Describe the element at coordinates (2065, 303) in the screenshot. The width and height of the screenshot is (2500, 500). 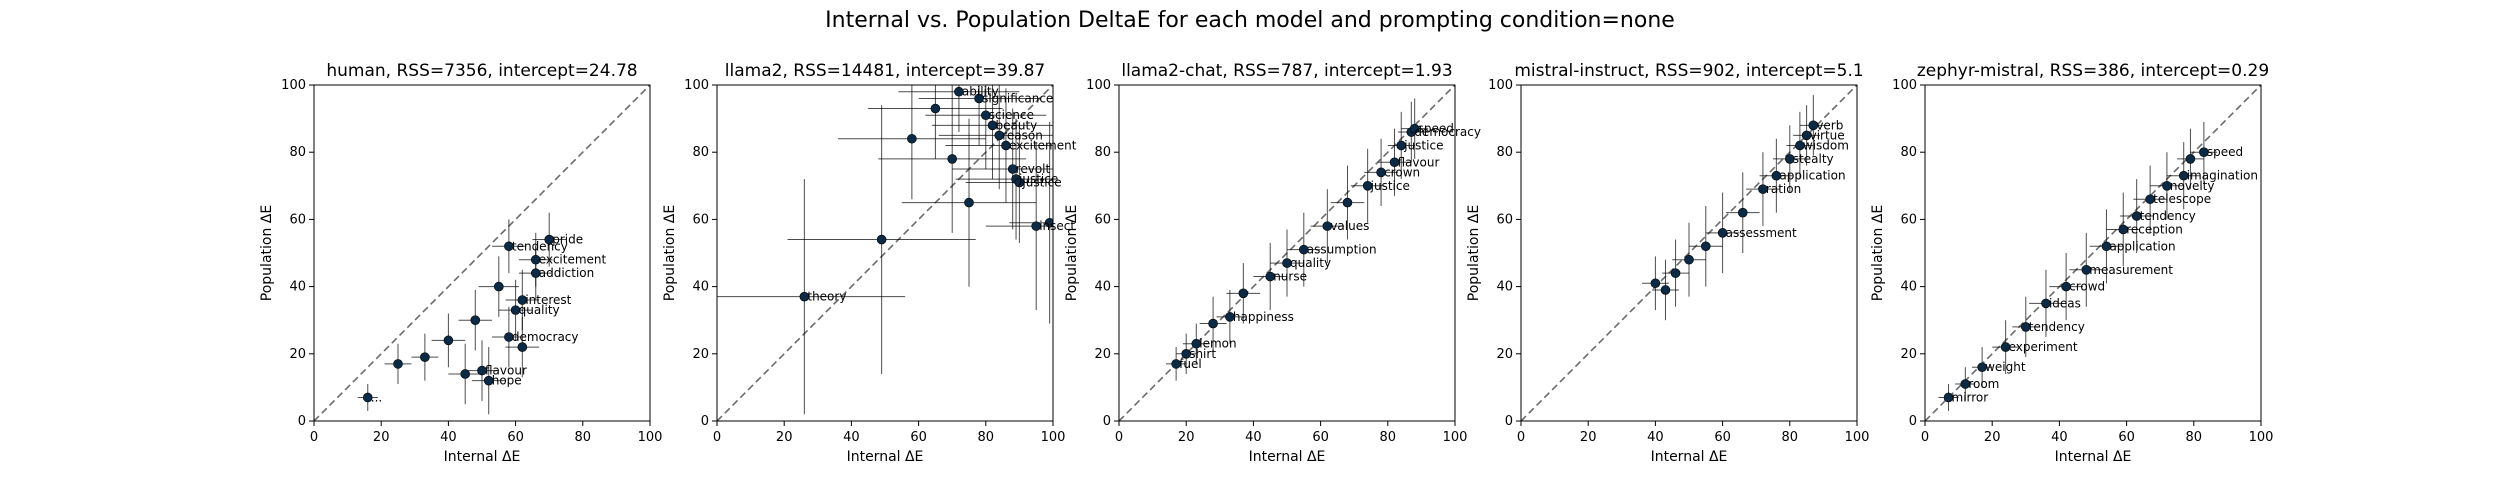
I see `point-label: ideas` at that location.